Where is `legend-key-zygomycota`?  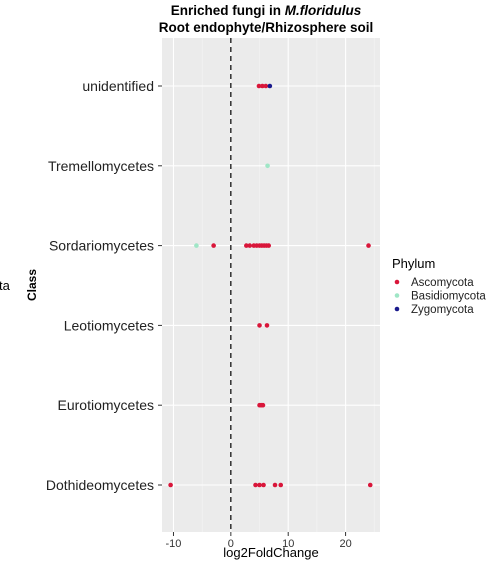
legend-key-zygomycota is located at coordinates (397, 309).